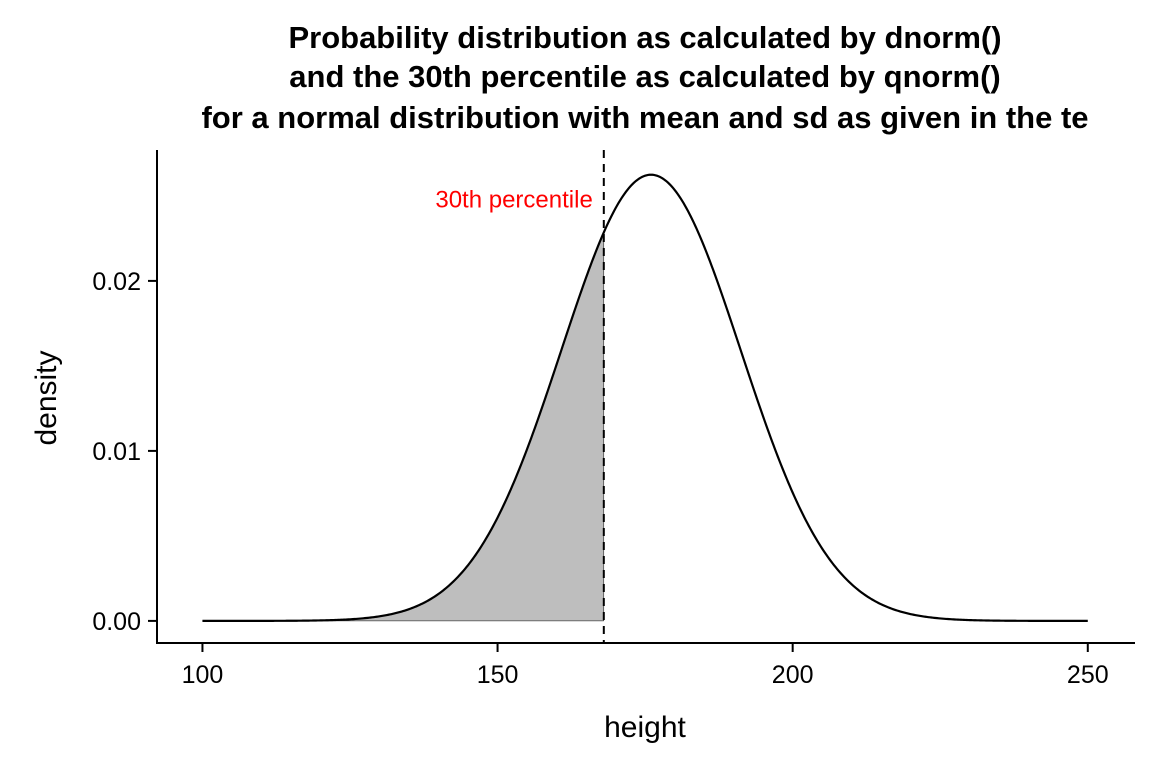  I want to click on y-tick-label: 0.00, so click(116, 622).